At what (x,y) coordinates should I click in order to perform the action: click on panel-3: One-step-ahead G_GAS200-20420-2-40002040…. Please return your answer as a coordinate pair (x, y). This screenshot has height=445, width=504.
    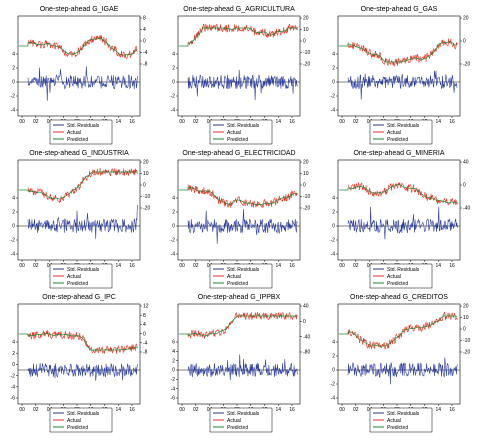
    Looking at the image, I should click on (400, 75).